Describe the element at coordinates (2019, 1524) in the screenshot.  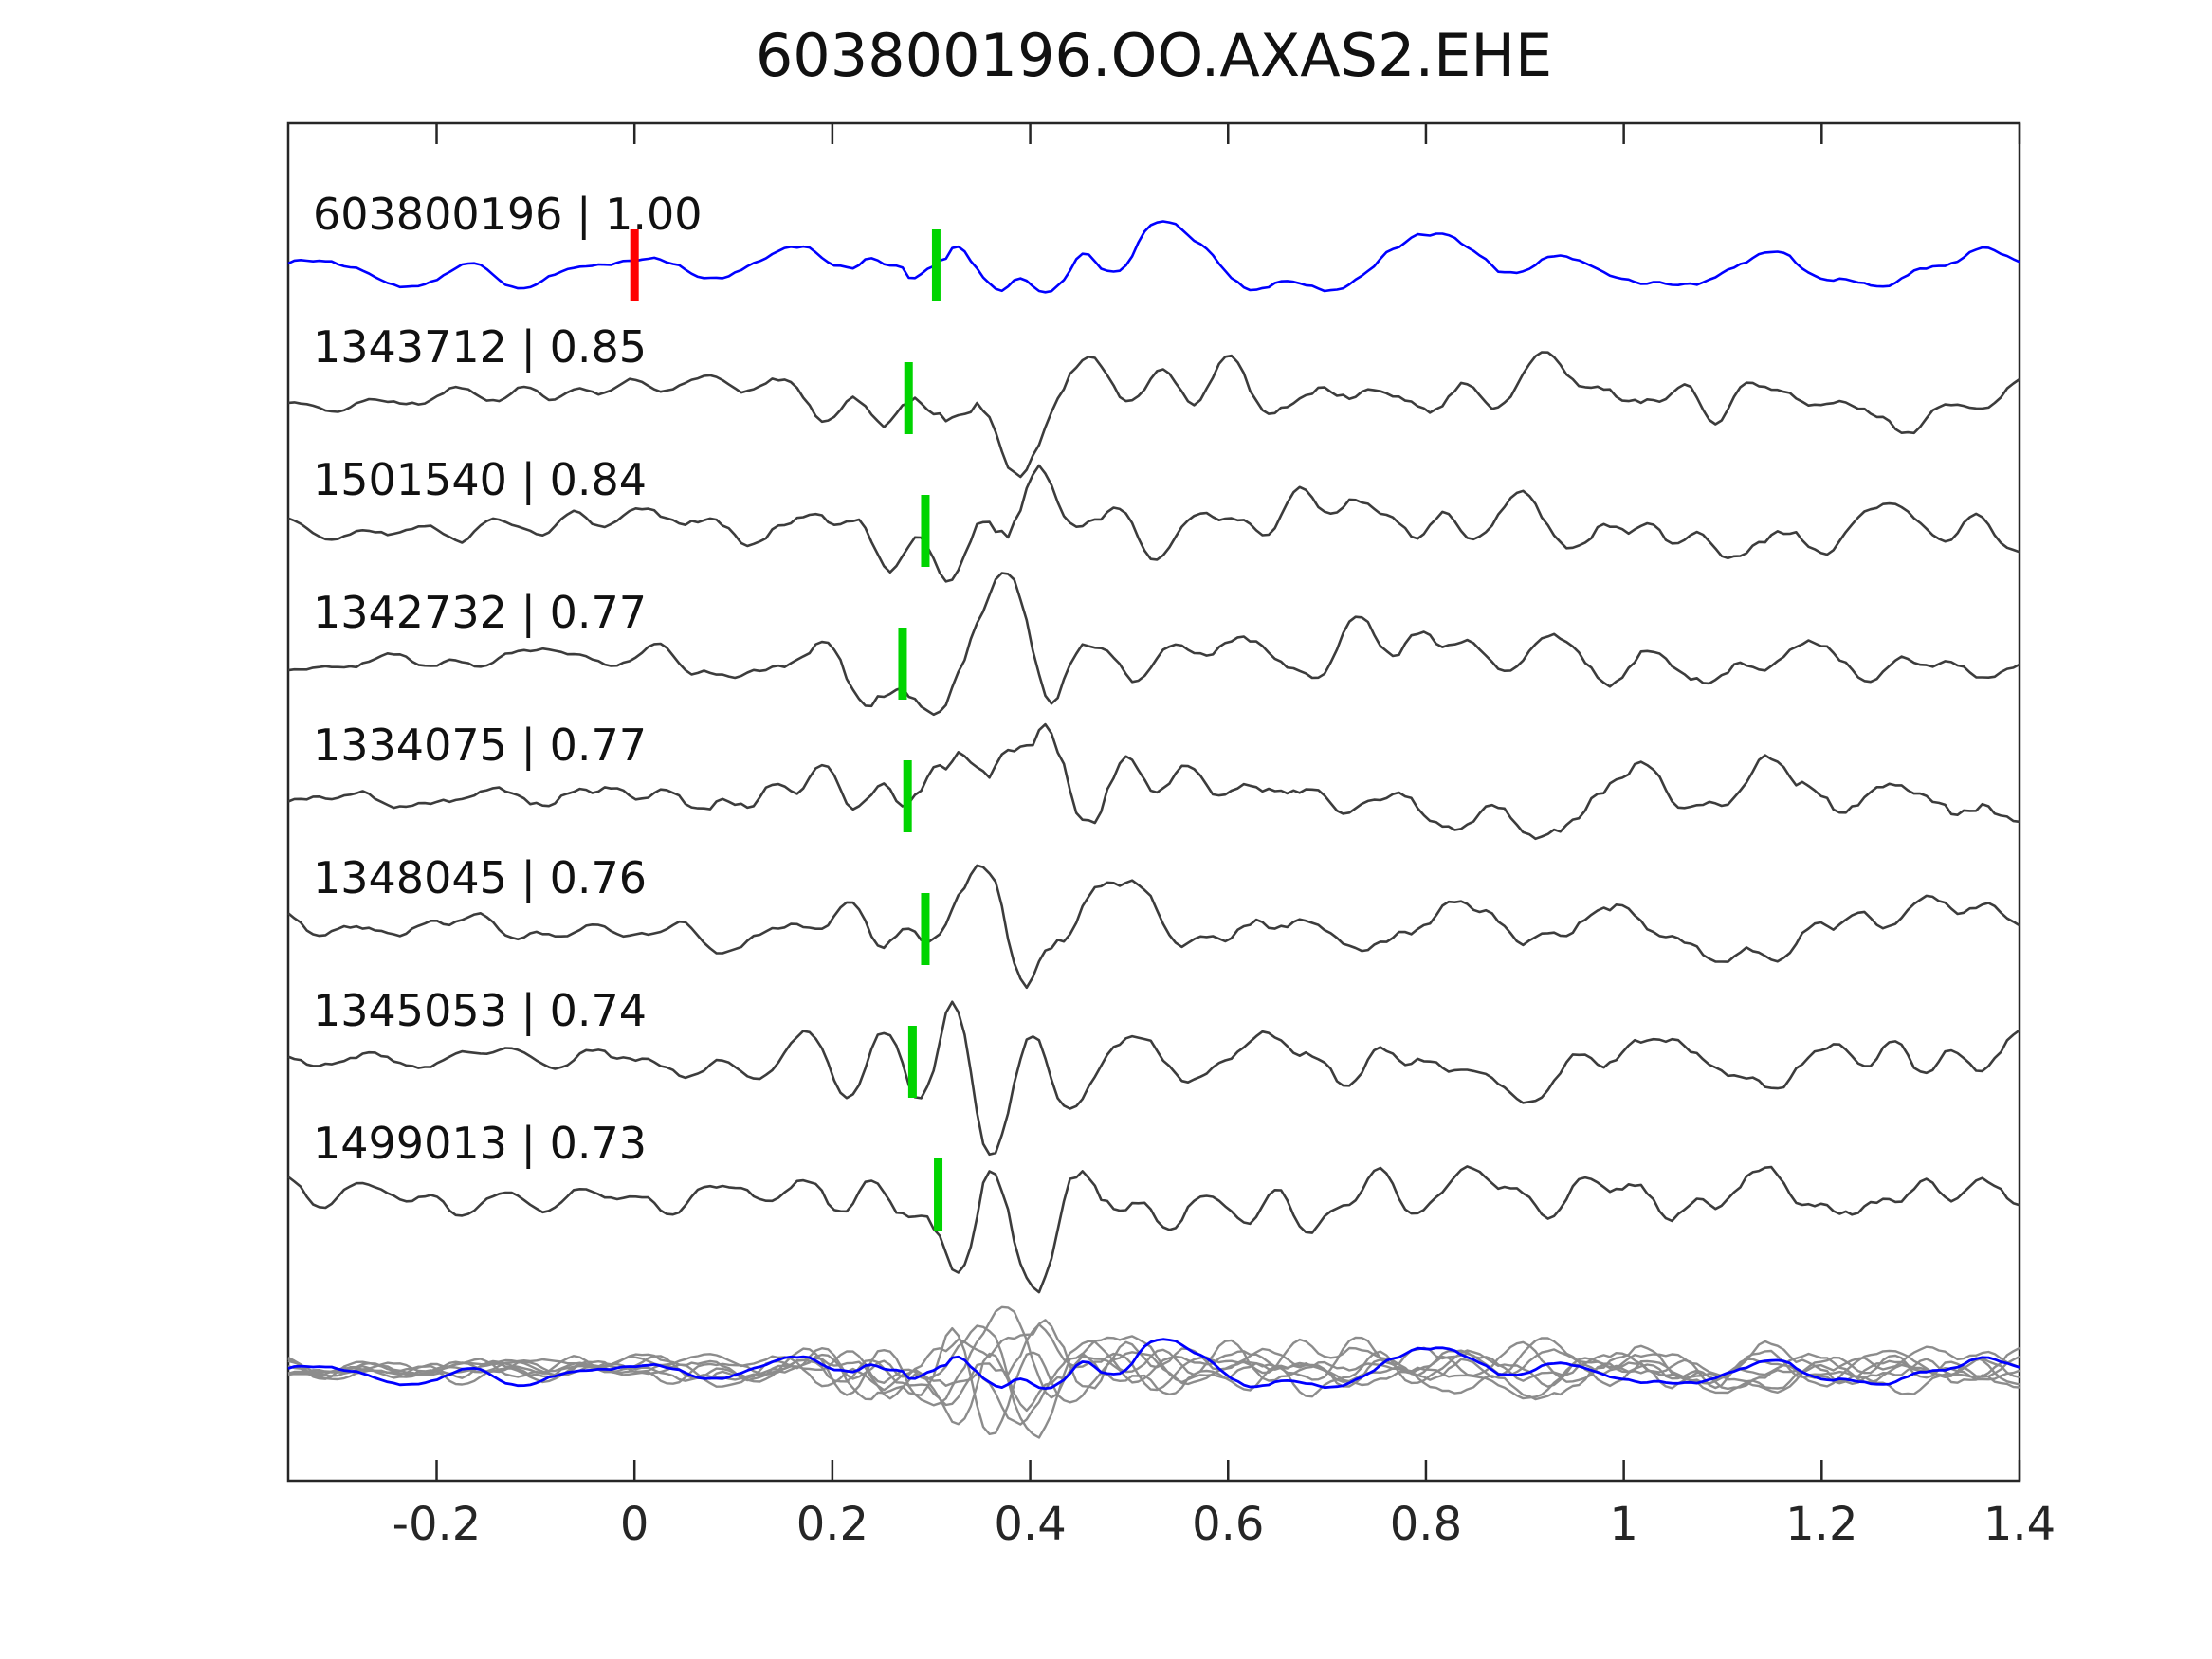
I see `x-axis-tick-label: 1.4` at that location.